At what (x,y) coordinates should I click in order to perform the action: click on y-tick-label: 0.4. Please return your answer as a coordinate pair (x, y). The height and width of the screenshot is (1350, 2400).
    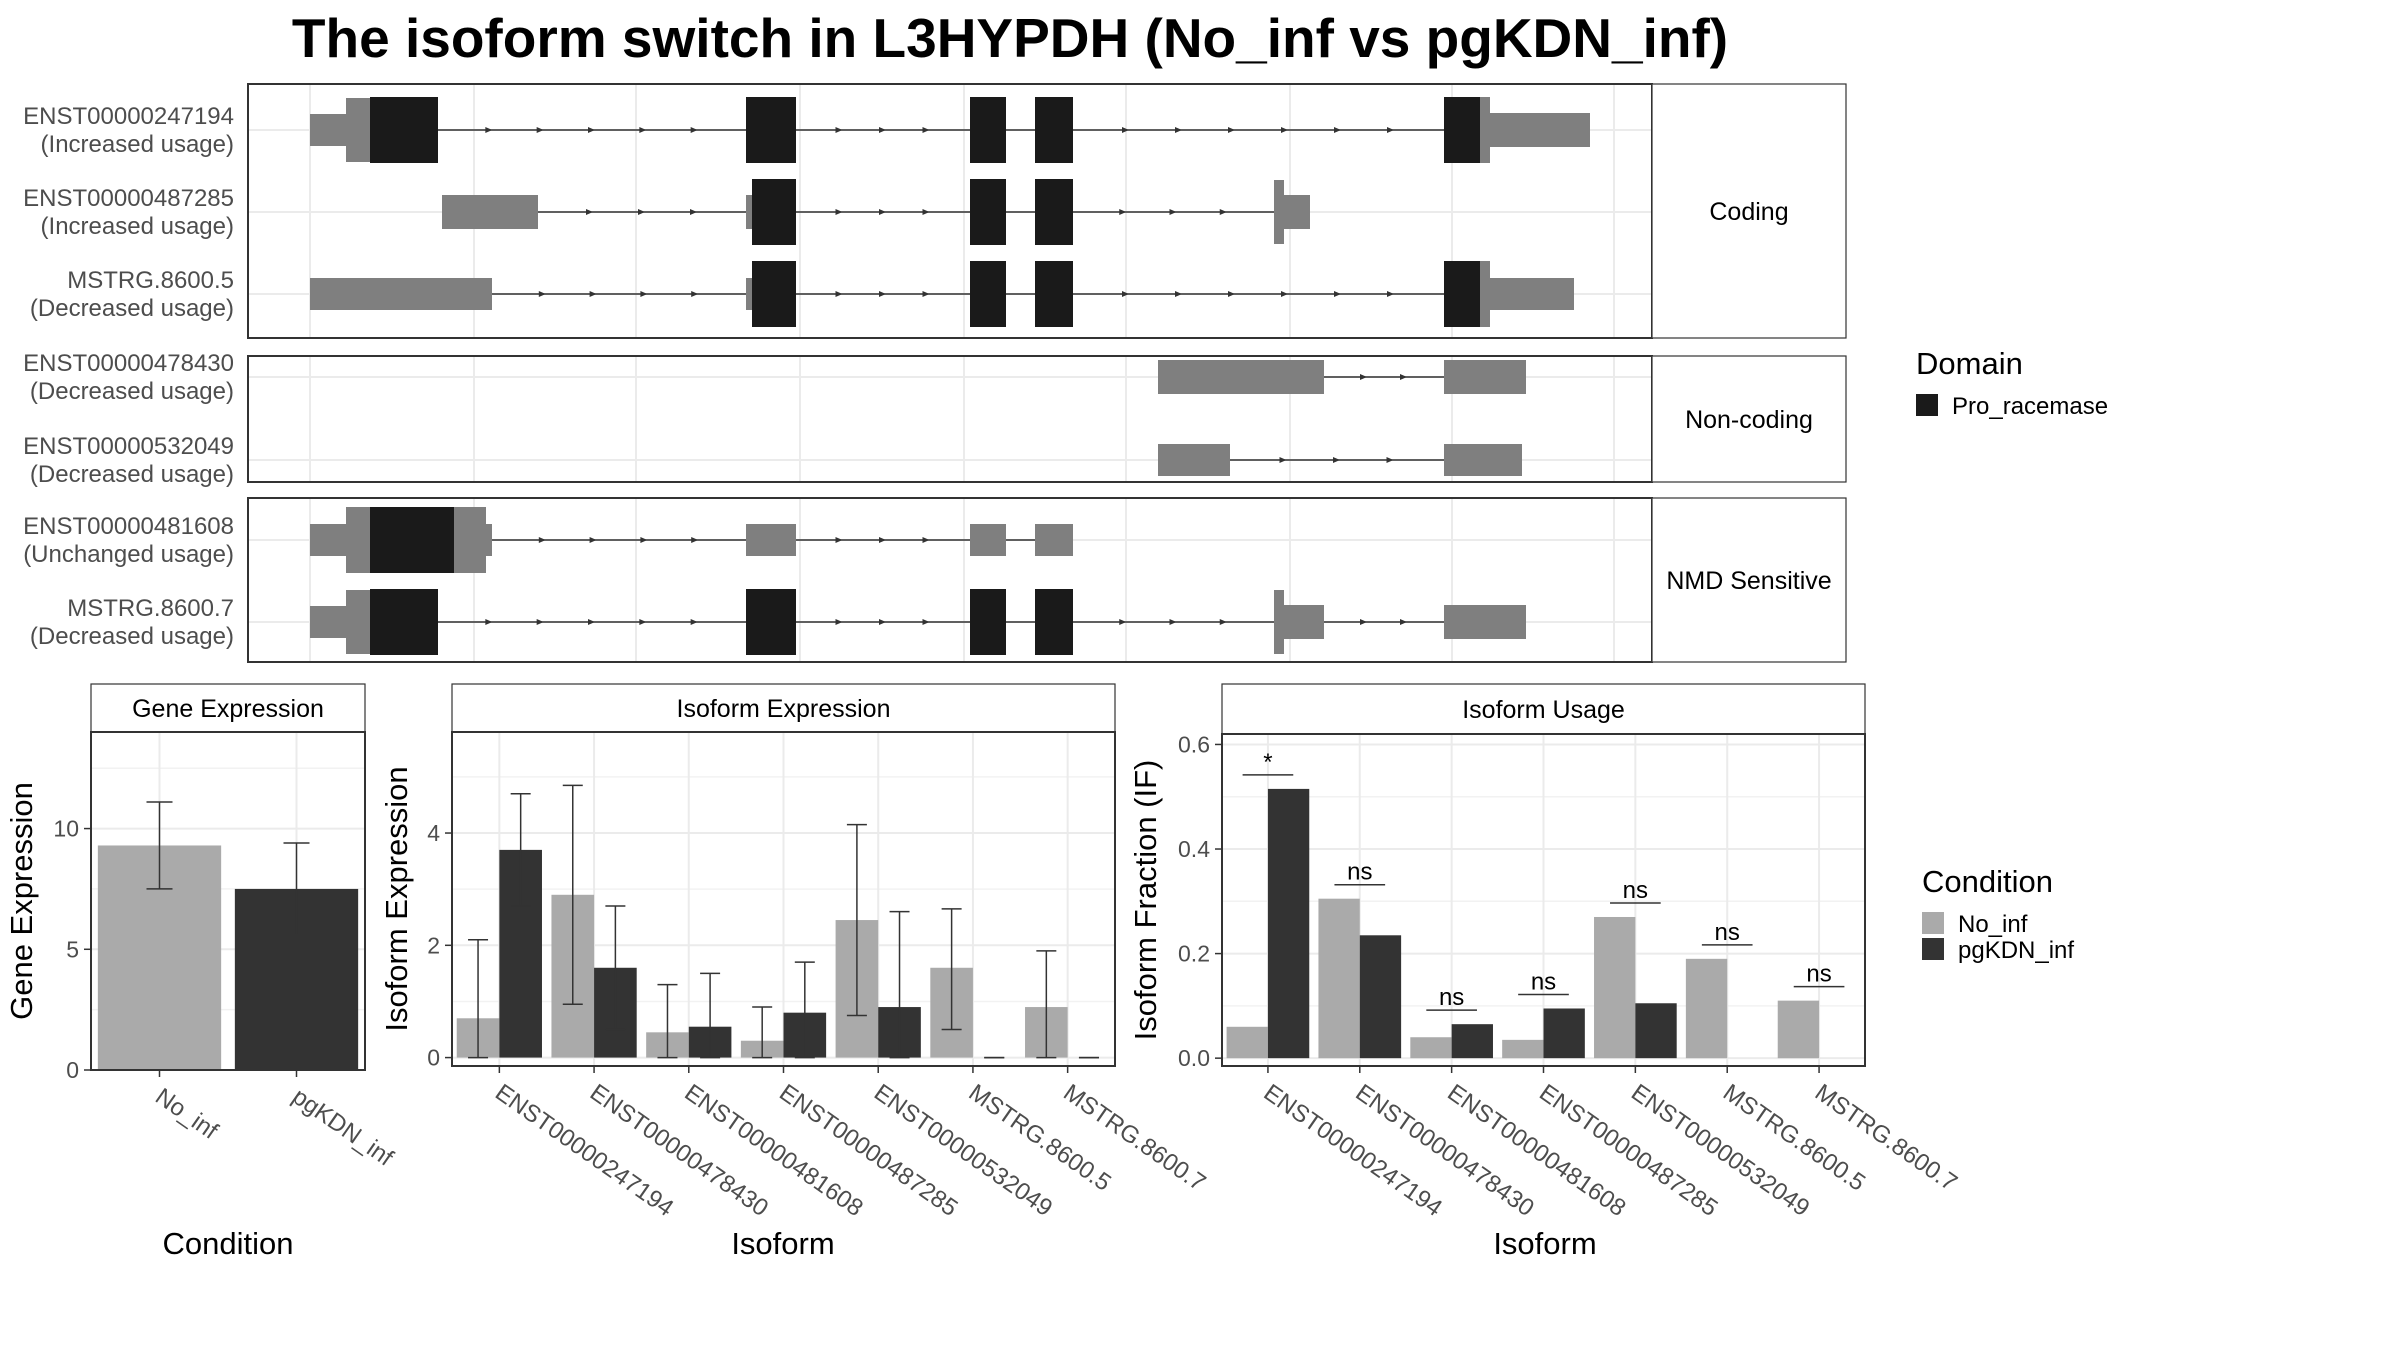
    Looking at the image, I should click on (1194, 849).